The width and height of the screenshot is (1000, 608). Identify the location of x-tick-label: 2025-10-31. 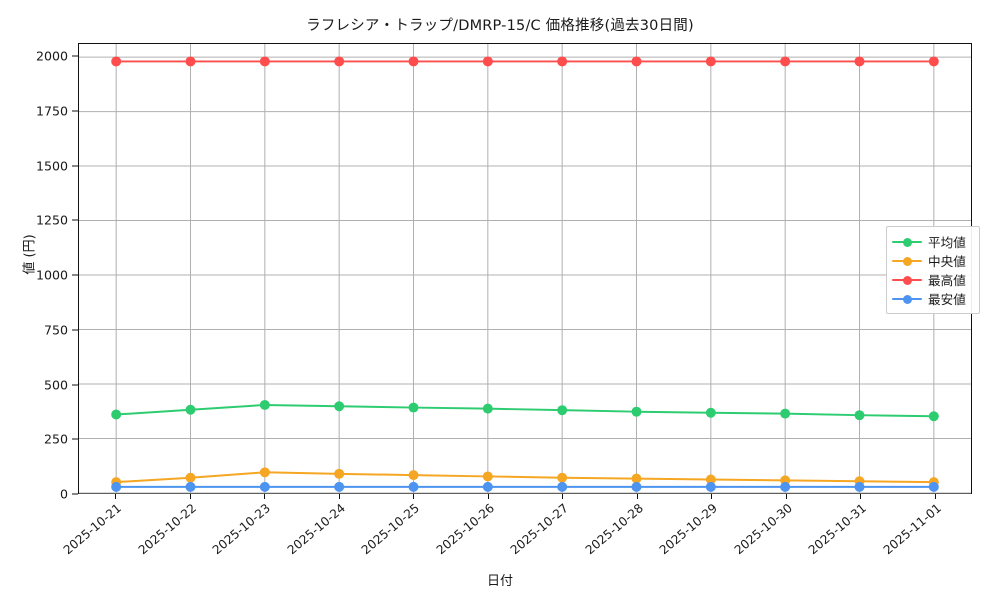
(837, 529).